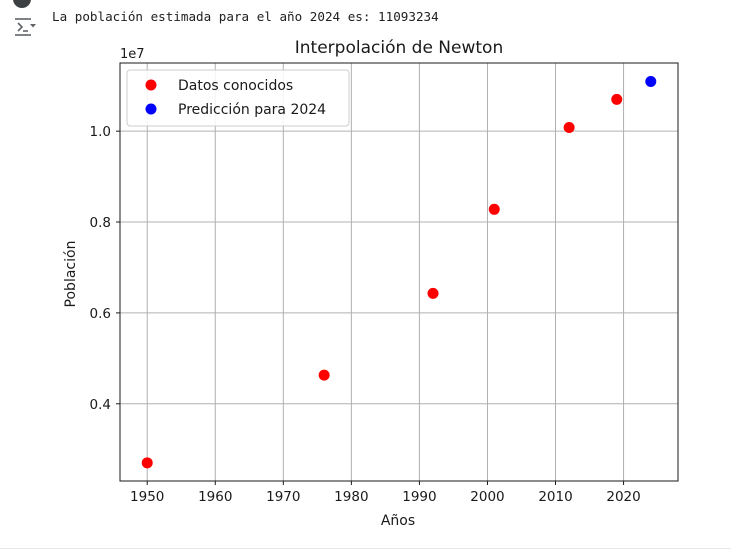 The width and height of the screenshot is (731, 555). Describe the element at coordinates (215, 497) in the screenshot. I see `x-tick-label: 1960` at that location.